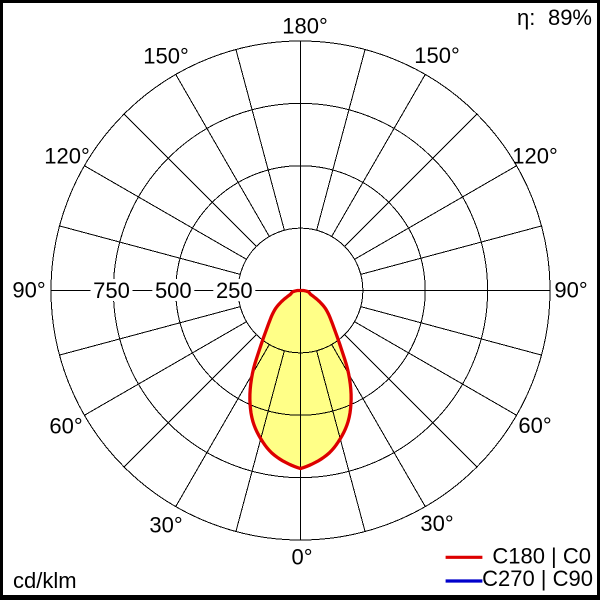 The height and width of the screenshot is (600, 600). I want to click on svg-text: 0°, so click(301, 557).